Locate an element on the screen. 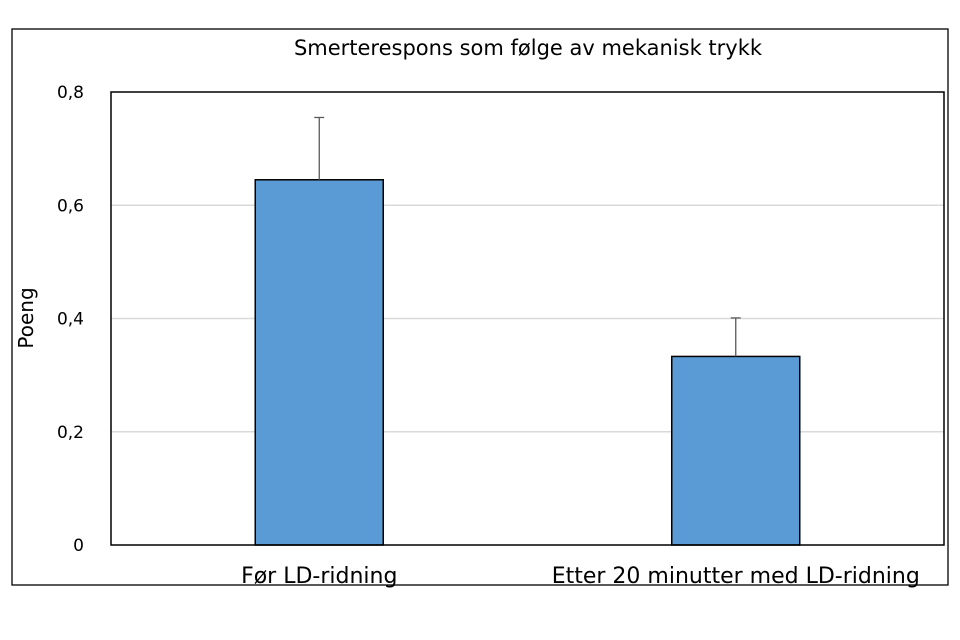  y-tick-label: 0 is located at coordinates (78, 546).